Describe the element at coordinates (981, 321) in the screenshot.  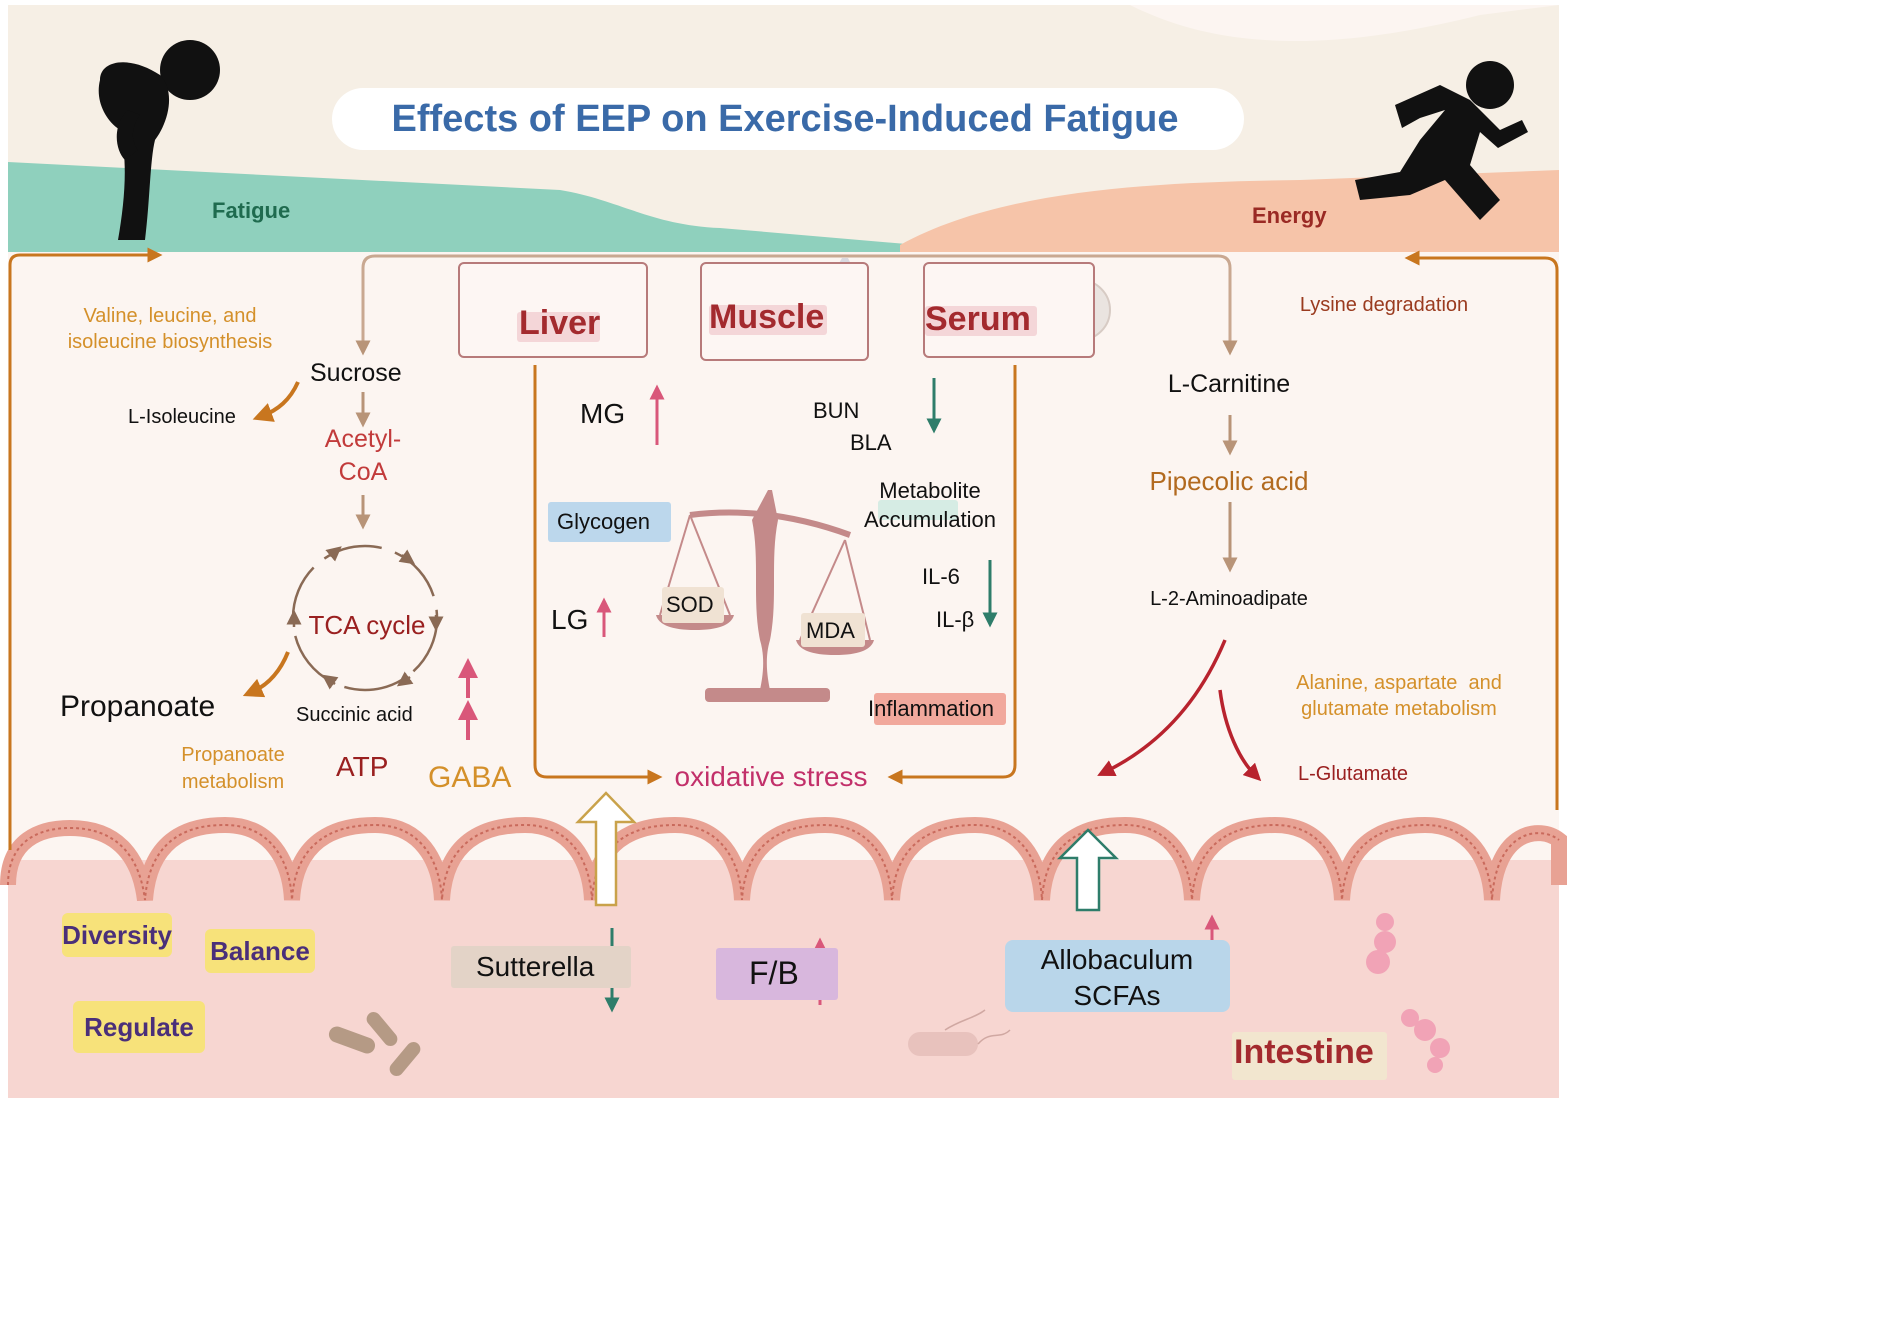
I see `serum-label-highlight` at that location.